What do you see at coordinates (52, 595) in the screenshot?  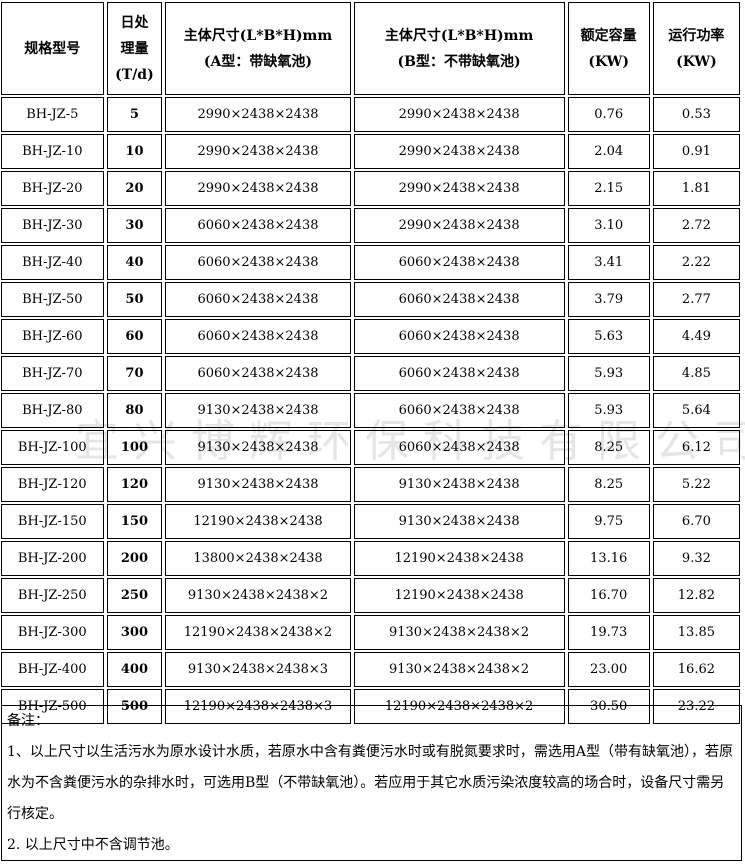 I see `cell-model: BH-JZ-250` at bounding box center [52, 595].